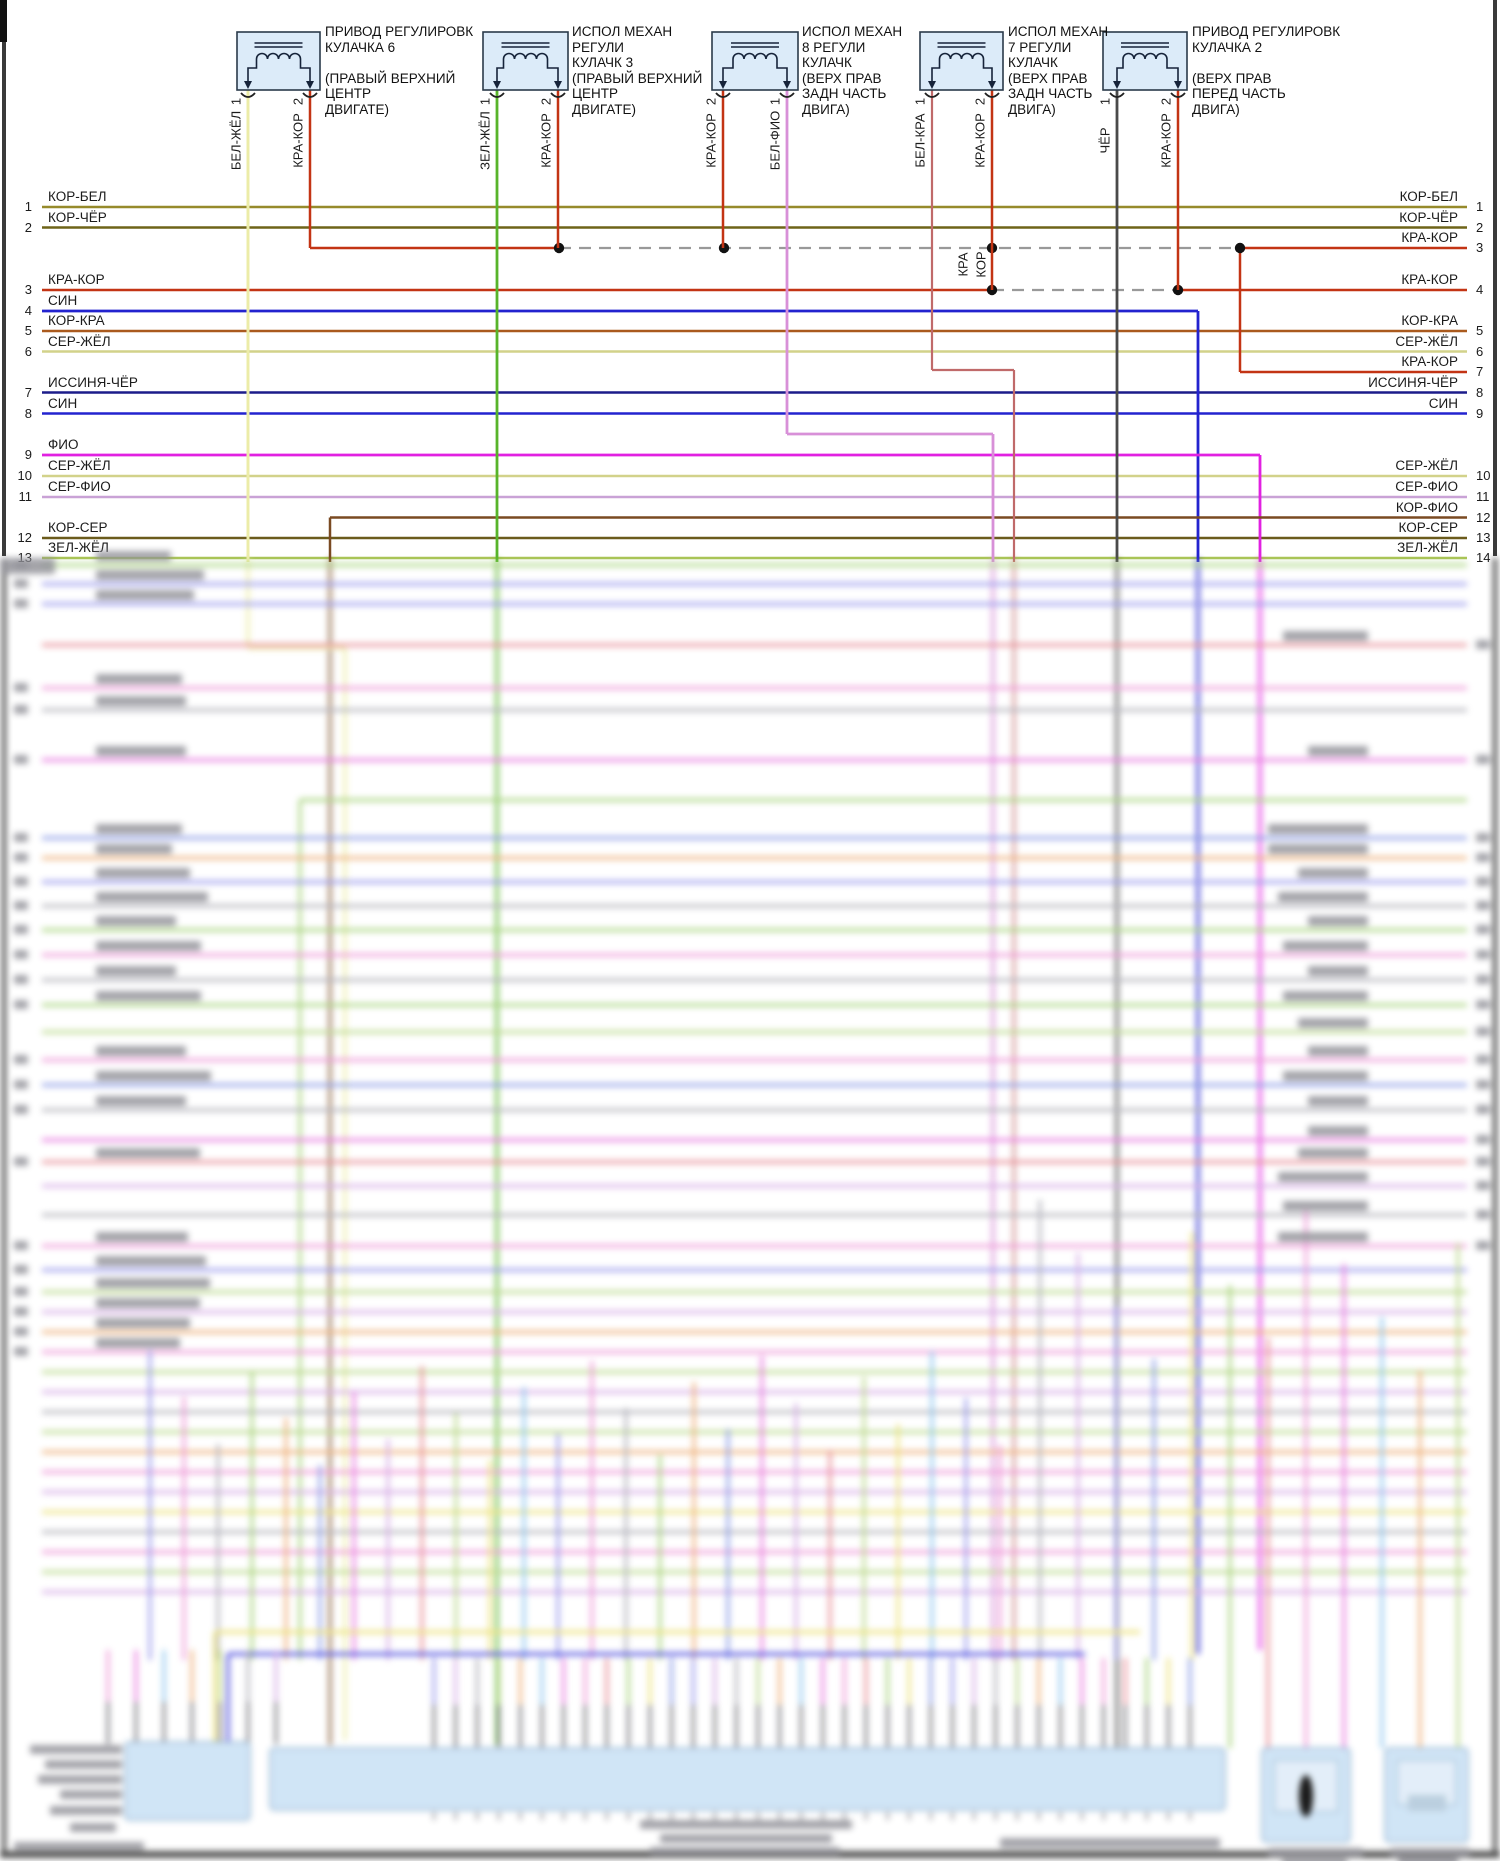 The image size is (1500, 1861). I want to click on wire-row-label: КОР-БЕЛ, so click(1428, 196).